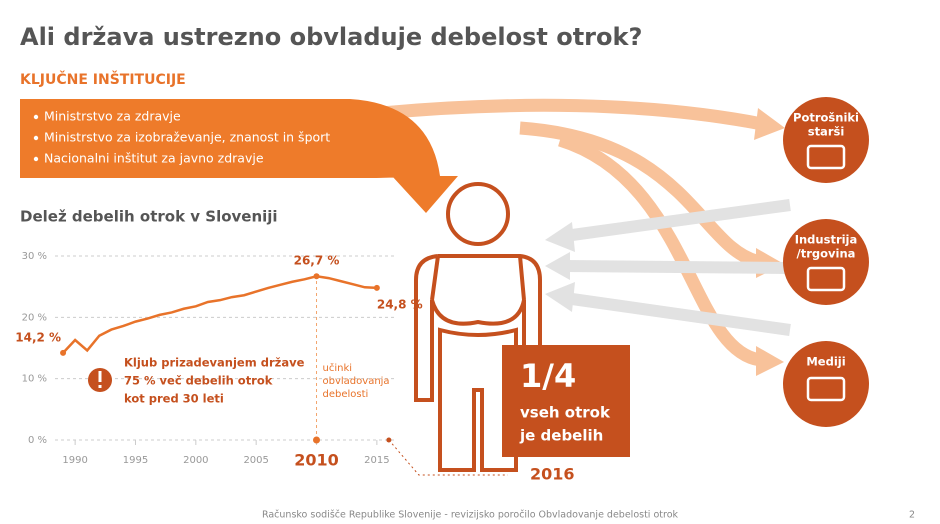  What do you see at coordinates (100, 376) in the screenshot?
I see `warning-mark` at bounding box center [100, 376].